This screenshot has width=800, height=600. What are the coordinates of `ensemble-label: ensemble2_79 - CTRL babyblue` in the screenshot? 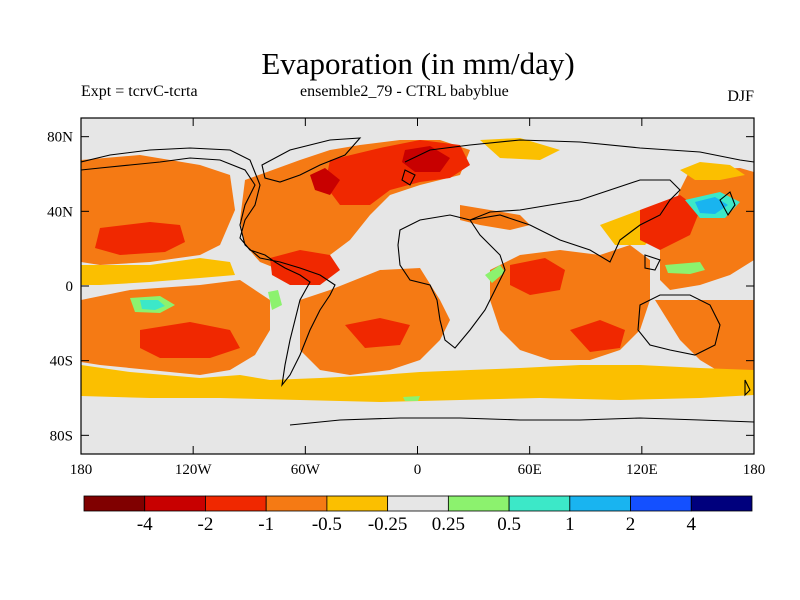 It's located at (404, 91).